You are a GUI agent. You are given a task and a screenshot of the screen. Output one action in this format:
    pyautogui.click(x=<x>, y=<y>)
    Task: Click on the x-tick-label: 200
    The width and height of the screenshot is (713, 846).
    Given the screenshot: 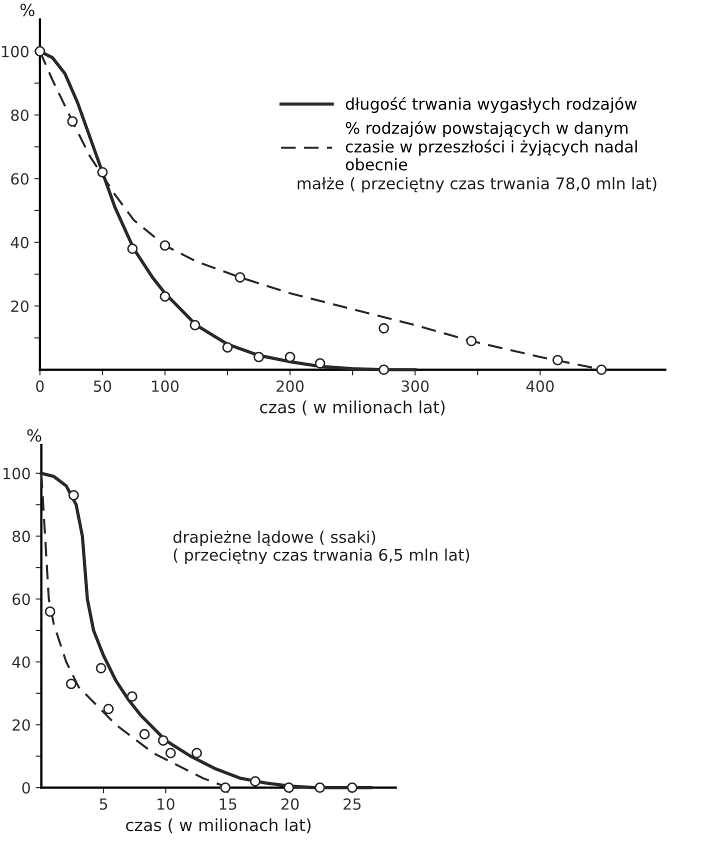 What is the action you would take?
    pyautogui.click(x=290, y=386)
    